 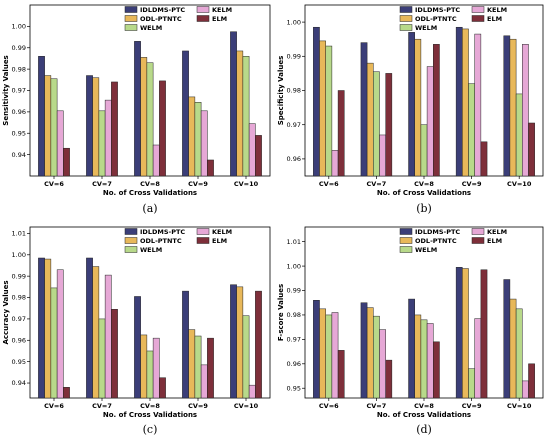 I want to click on bar-kelm-cv10, so click(x=525, y=389).